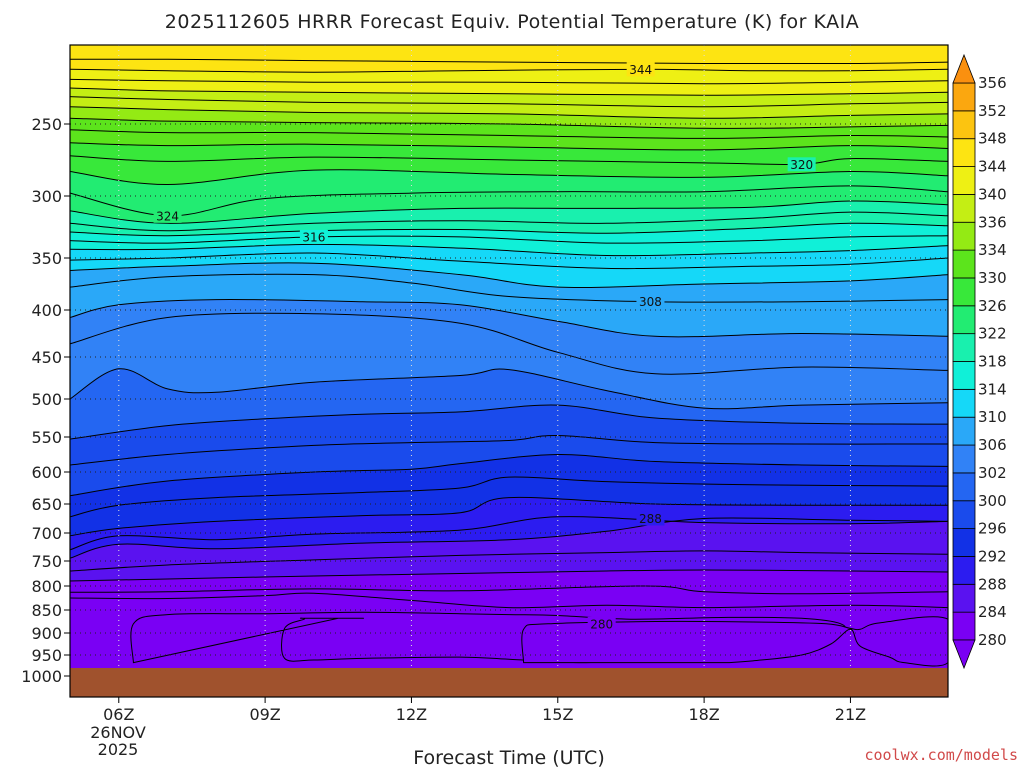 This screenshot has width=1024, height=768. Describe the element at coordinates (509, 682) in the screenshot. I see `terrain-below-ground` at that location.